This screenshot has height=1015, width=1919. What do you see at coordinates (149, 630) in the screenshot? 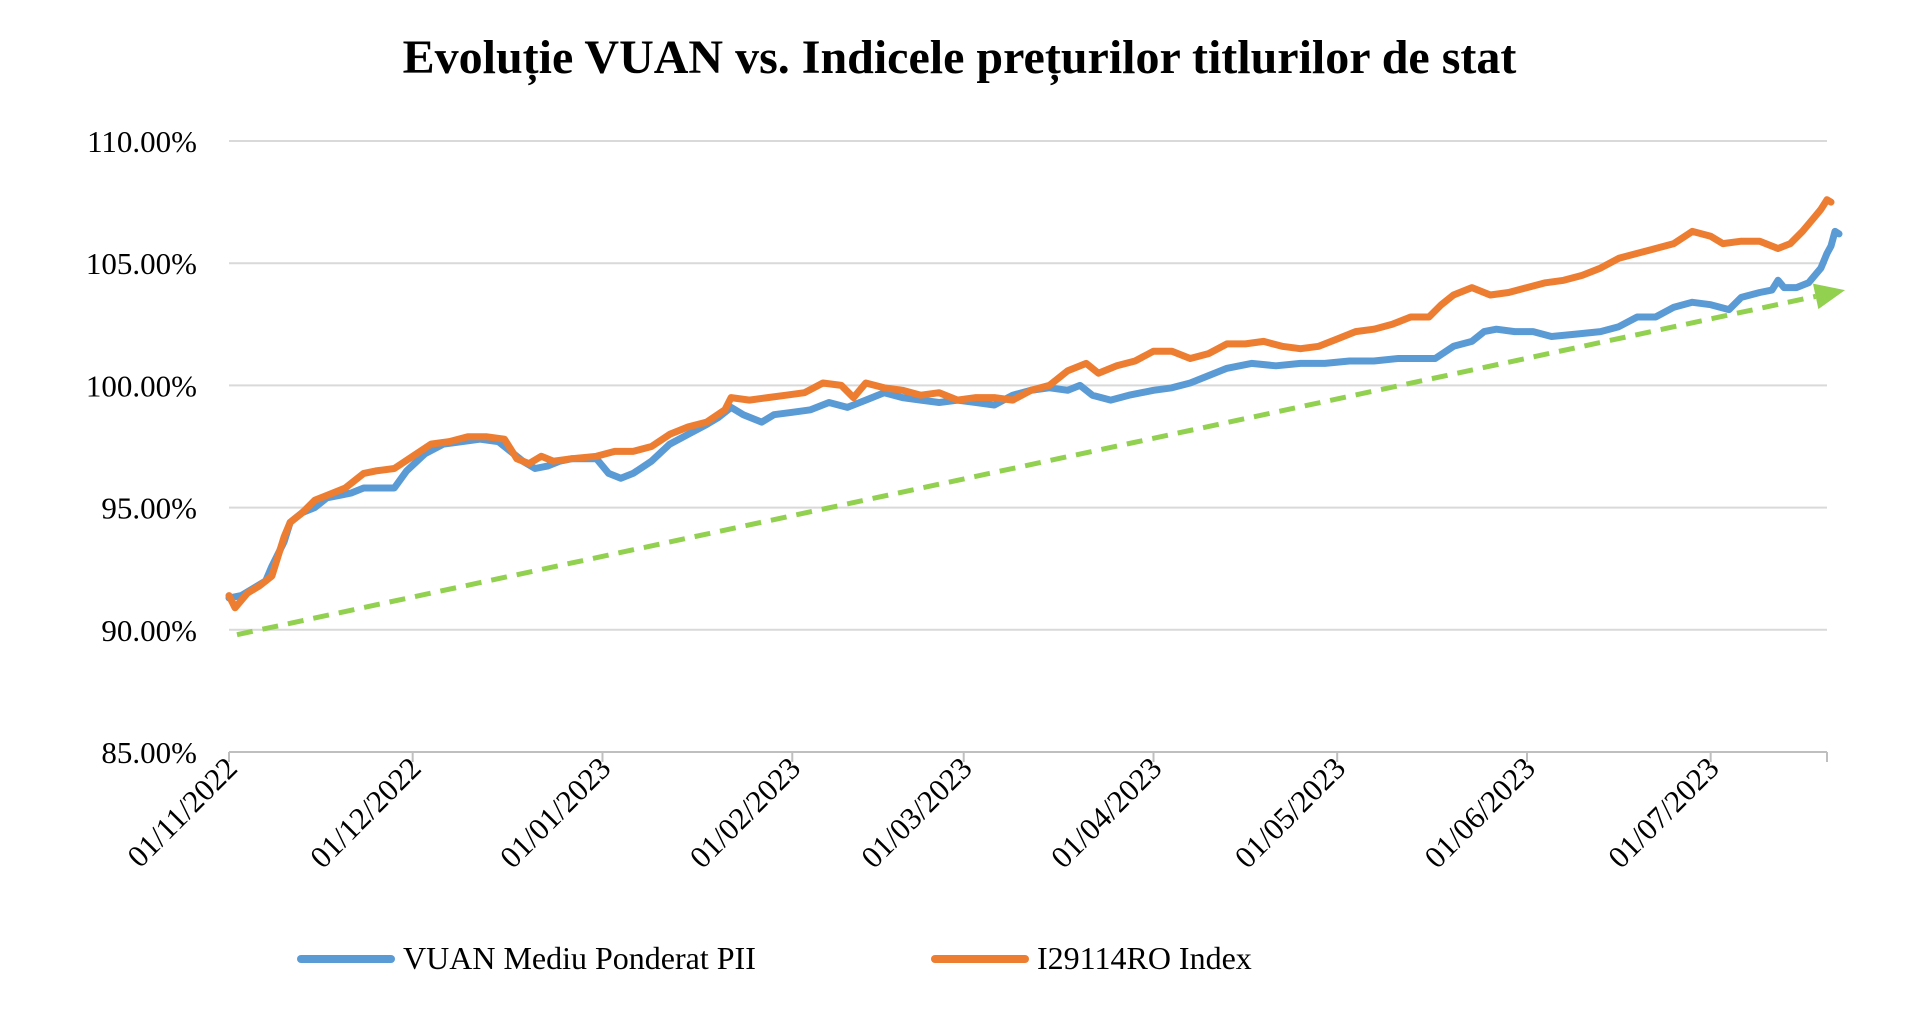
I see `y-tick-label: 90.00%` at bounding box center [149, 630].